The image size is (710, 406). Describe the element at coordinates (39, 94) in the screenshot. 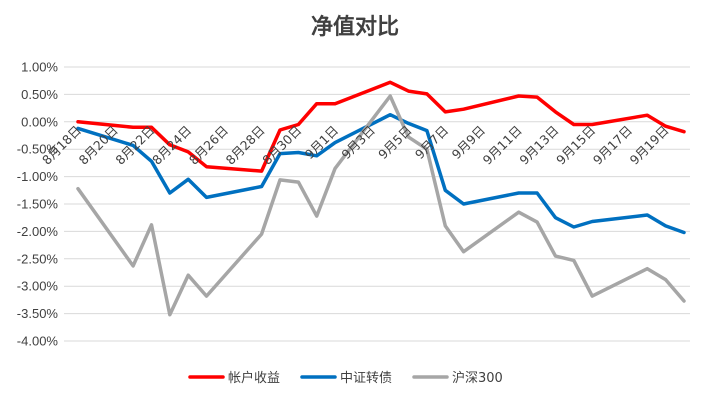

I see `y-tick-label: 0.50%` at that location.